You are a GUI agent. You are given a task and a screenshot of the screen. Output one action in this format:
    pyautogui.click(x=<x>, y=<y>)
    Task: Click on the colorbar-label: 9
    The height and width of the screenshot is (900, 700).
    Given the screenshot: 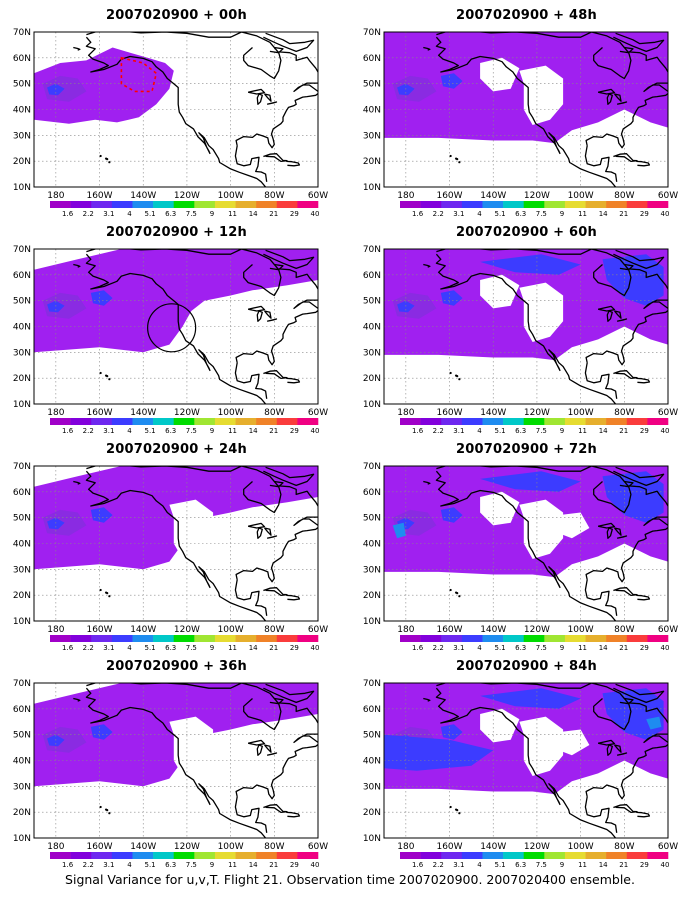 What is the action you would take?
    pyautogui.click(x=212, y=648)
    